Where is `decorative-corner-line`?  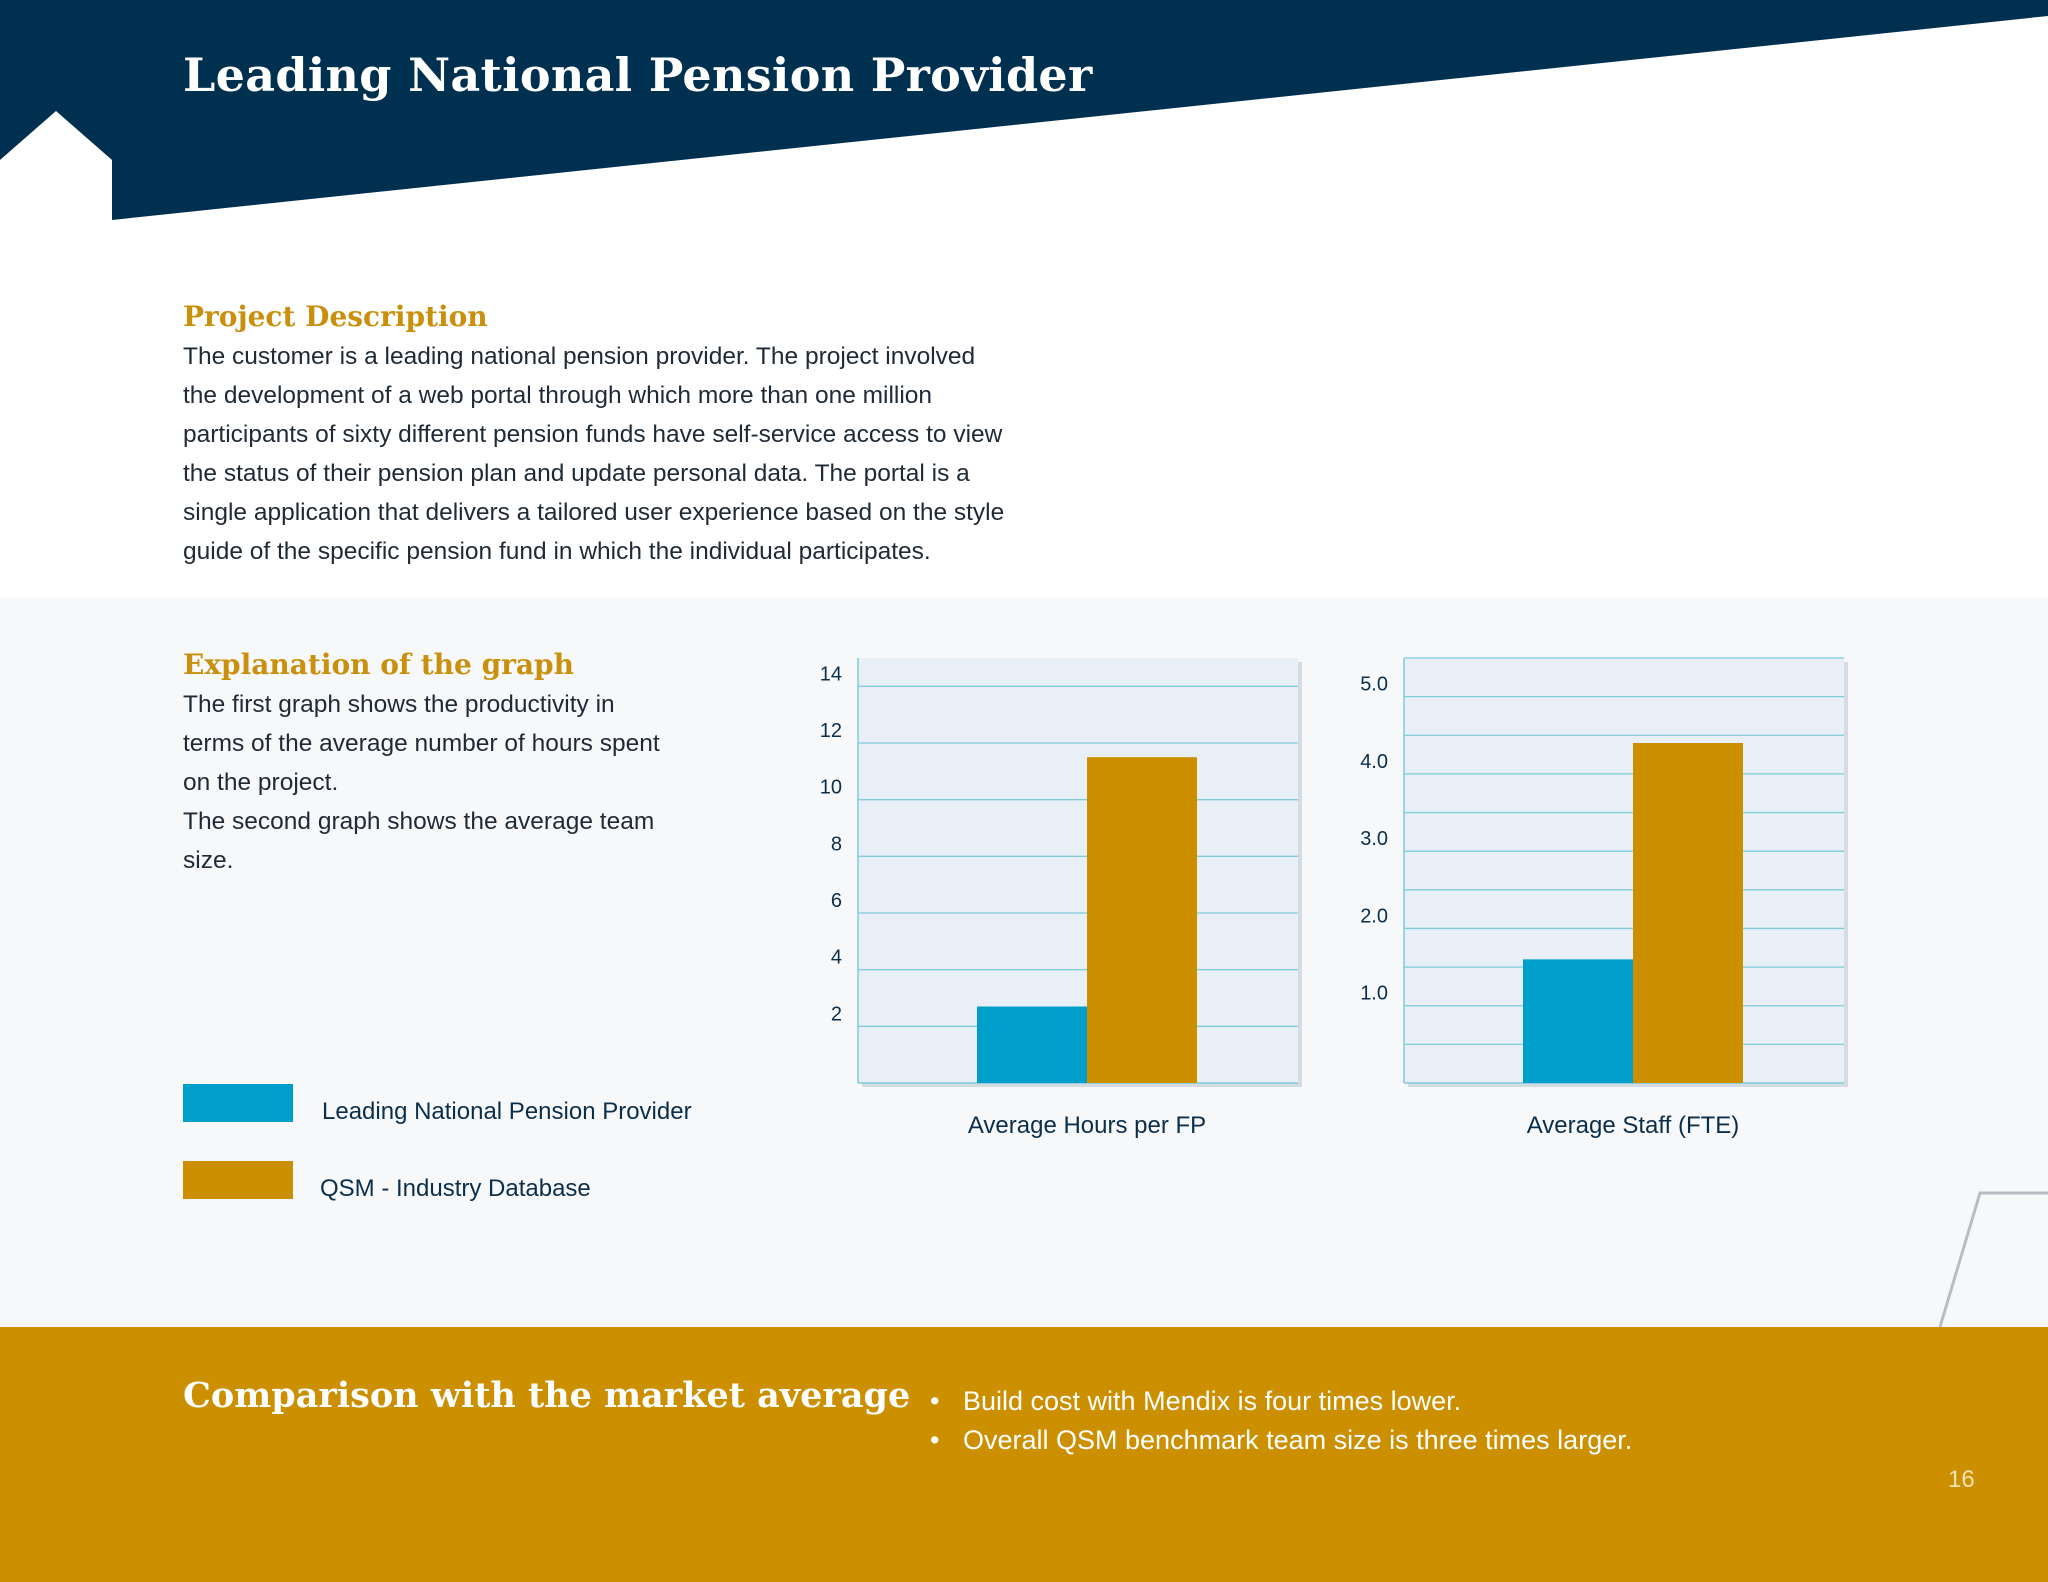 decorative-corner-line is located at coordinates (1993, 1259).